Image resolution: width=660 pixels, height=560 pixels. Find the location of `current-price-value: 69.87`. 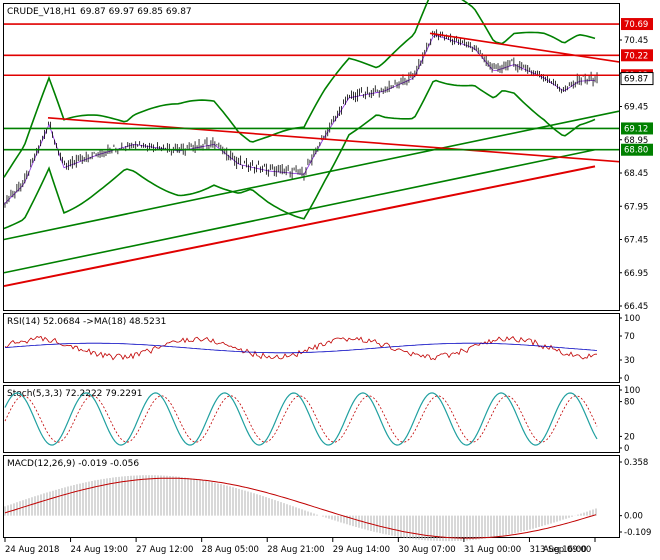

current-price-value: 69.87 is located at coordinates (636, 80).